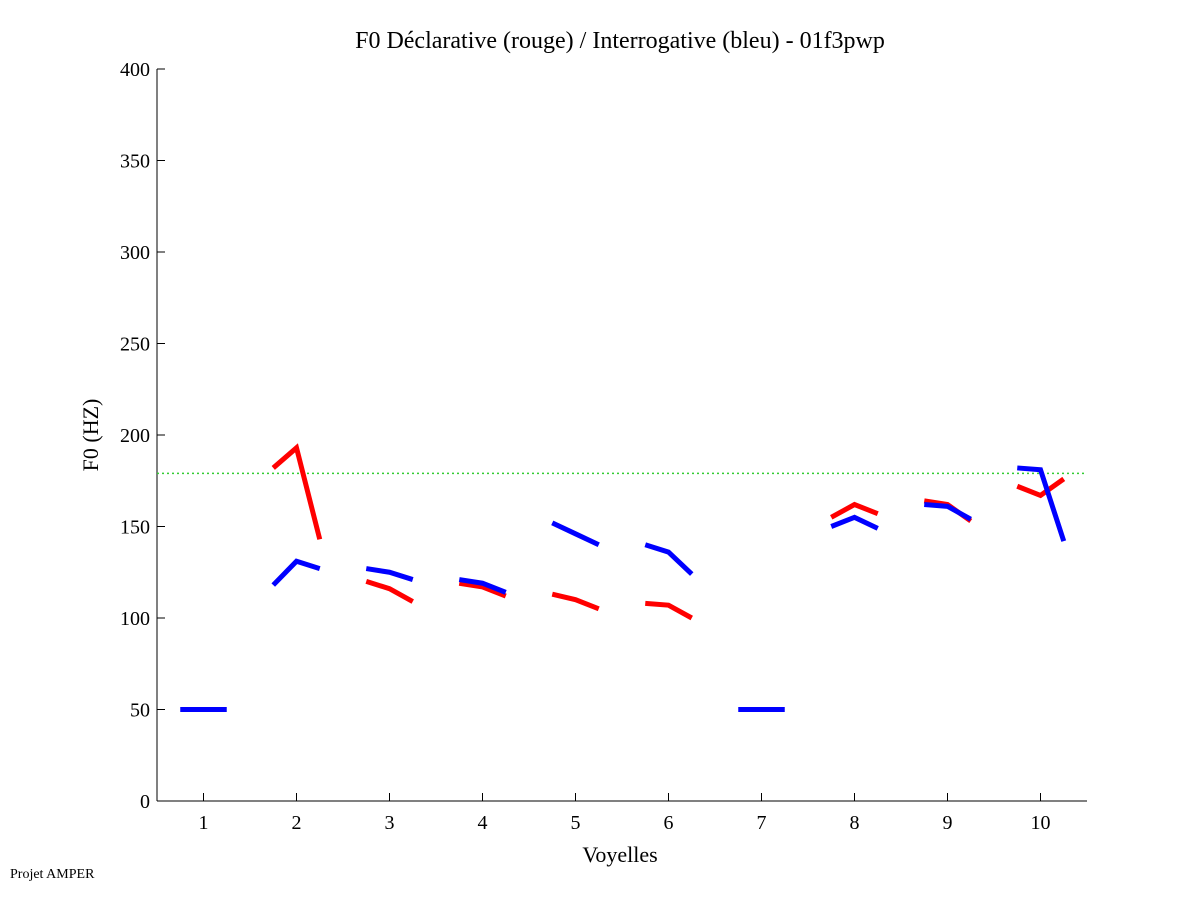  I want to click on y-tick-label: 50, so click(140, 711).